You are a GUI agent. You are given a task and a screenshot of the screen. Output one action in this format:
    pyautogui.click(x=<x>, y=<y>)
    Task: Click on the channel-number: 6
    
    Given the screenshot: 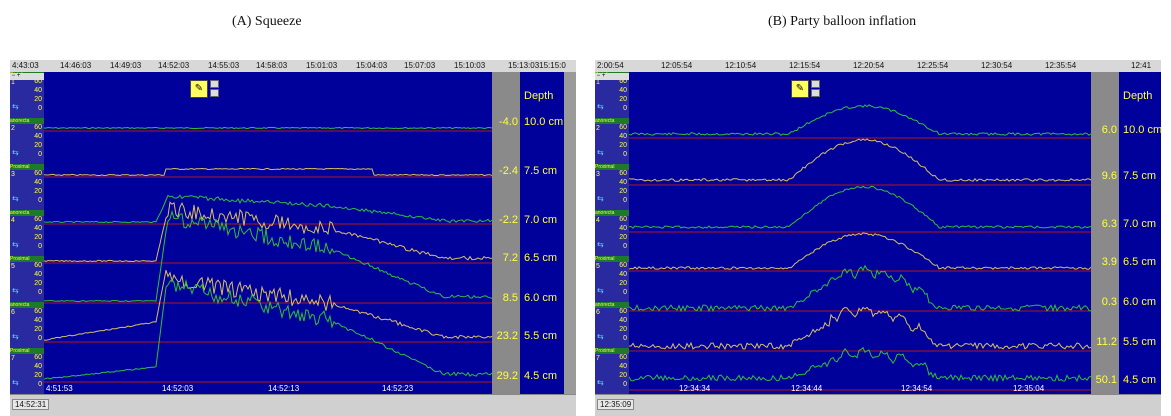 What is the action you would take?
    pyautogui.click(x=13, y=312)
    